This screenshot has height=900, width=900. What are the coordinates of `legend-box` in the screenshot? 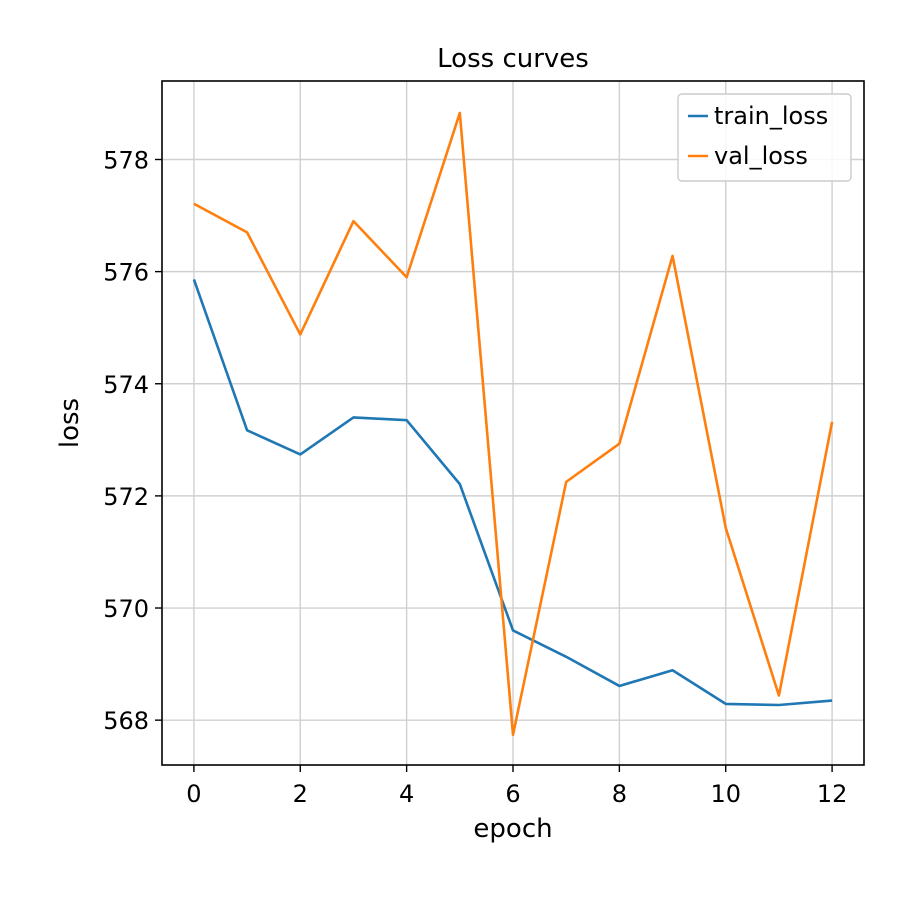 It's located at (764, 137).